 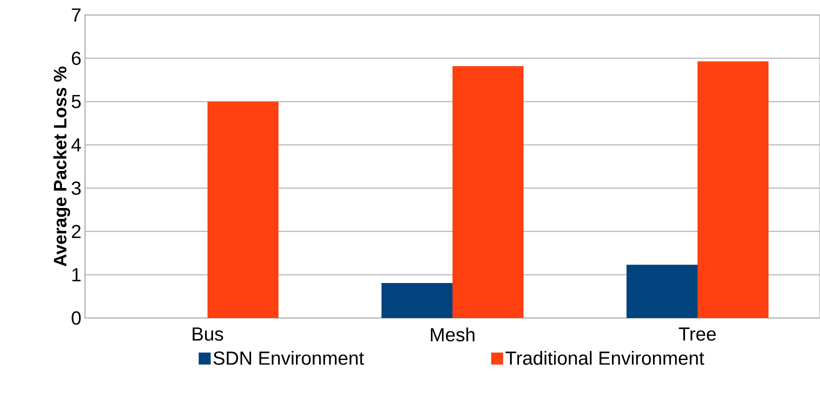 I want to click on y-tick-label: 0, so click(x=76, y=318).